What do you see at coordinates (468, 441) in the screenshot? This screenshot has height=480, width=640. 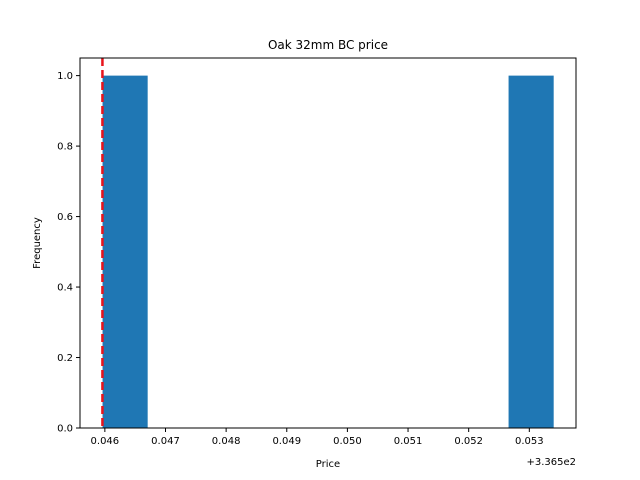 I see `x-tick-label: 0.052` at bounding box center [468, 441].